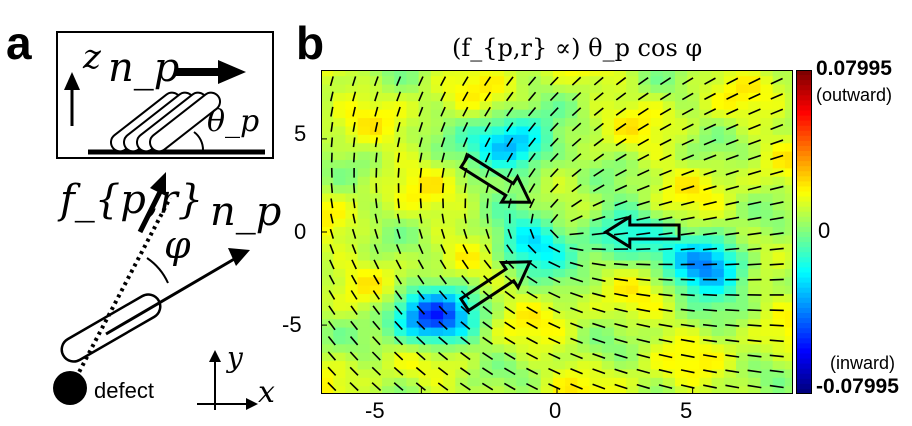 This screenshot has height=426, width=912. I want to click on y-tick-label: -5, so click(292, 324).